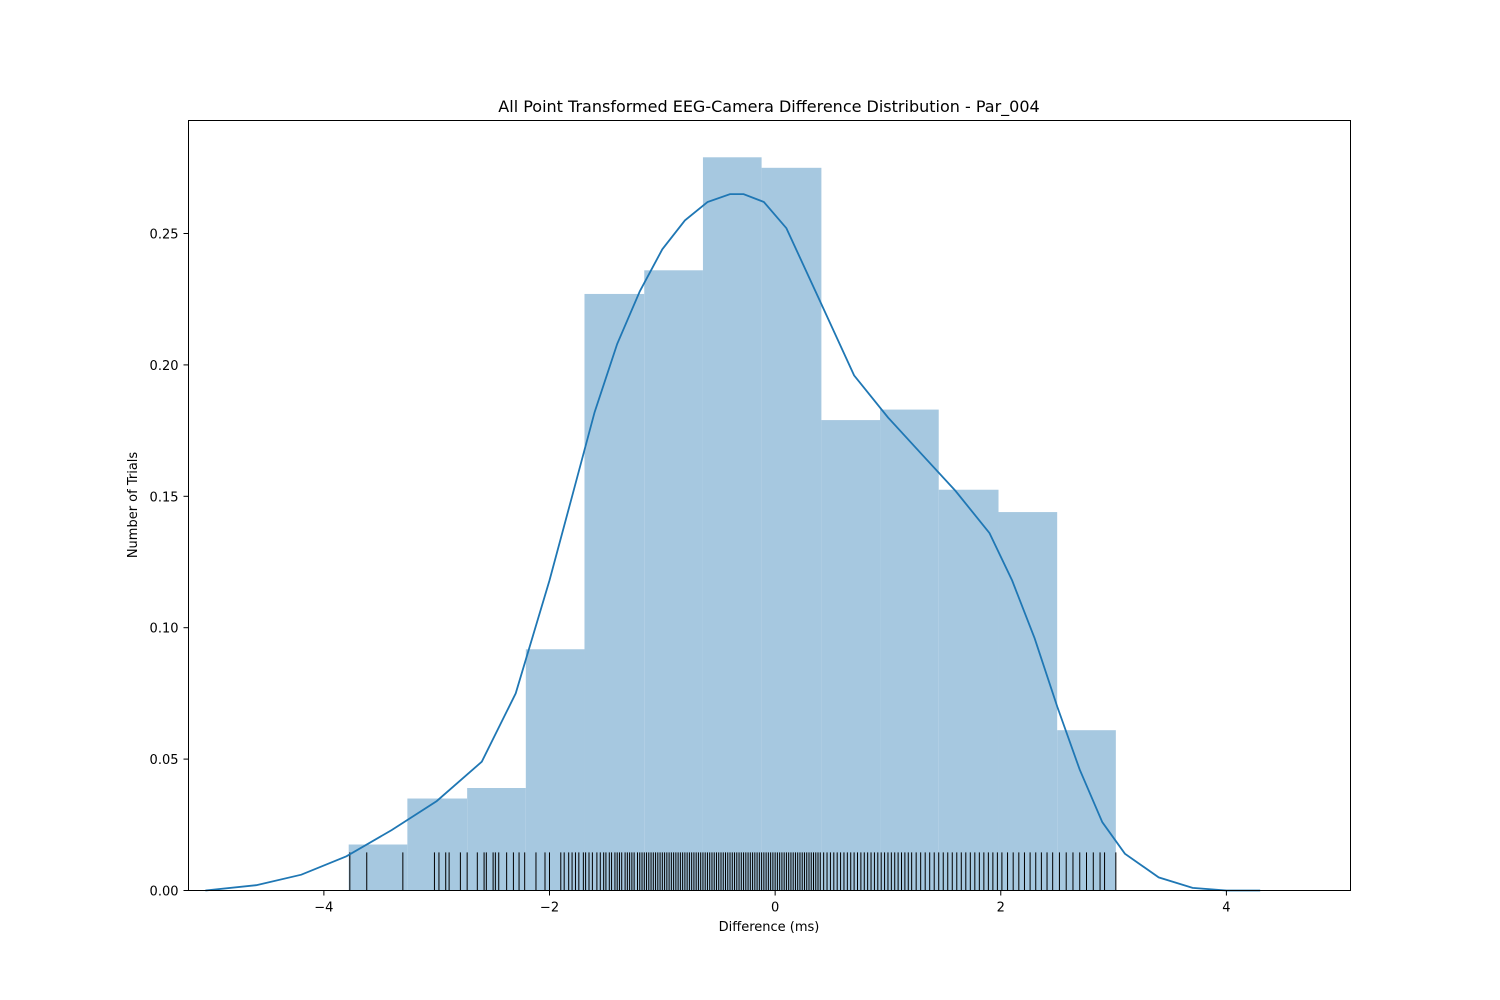 This screenshot has height=1000, width=1500. I want to click on x-tick-label: 0, so click(775, 908).